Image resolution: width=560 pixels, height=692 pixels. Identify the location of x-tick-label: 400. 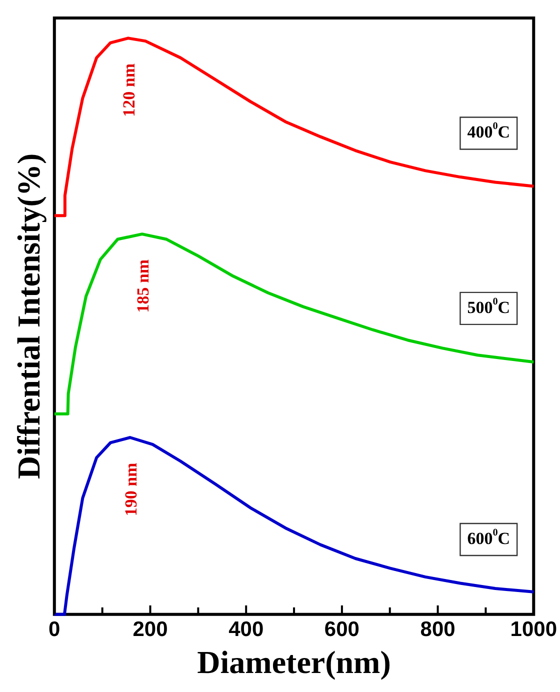
(246, 629).